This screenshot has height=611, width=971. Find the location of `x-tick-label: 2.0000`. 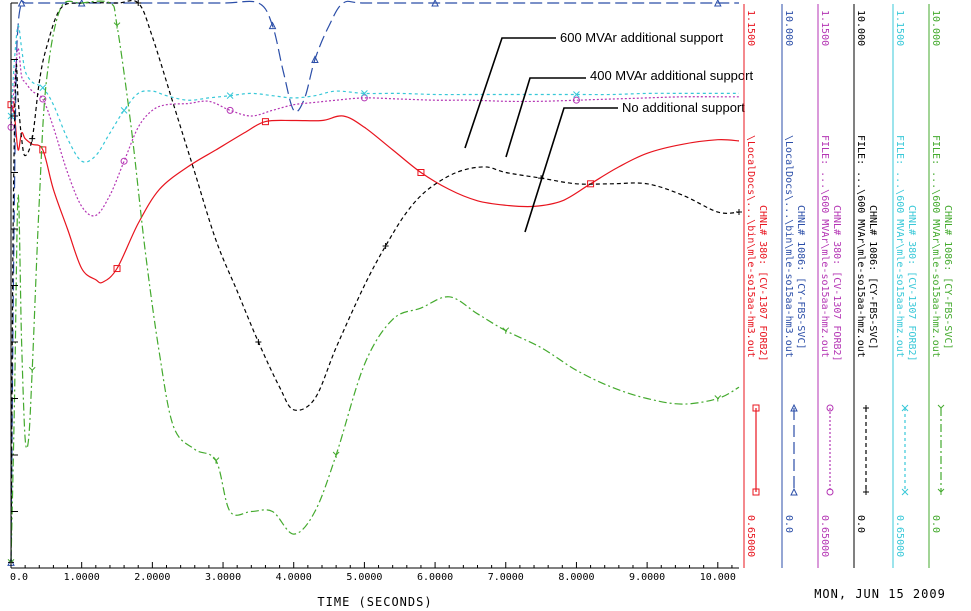

x-tick-label: 2.0000 is located at coordinates (152, 577).